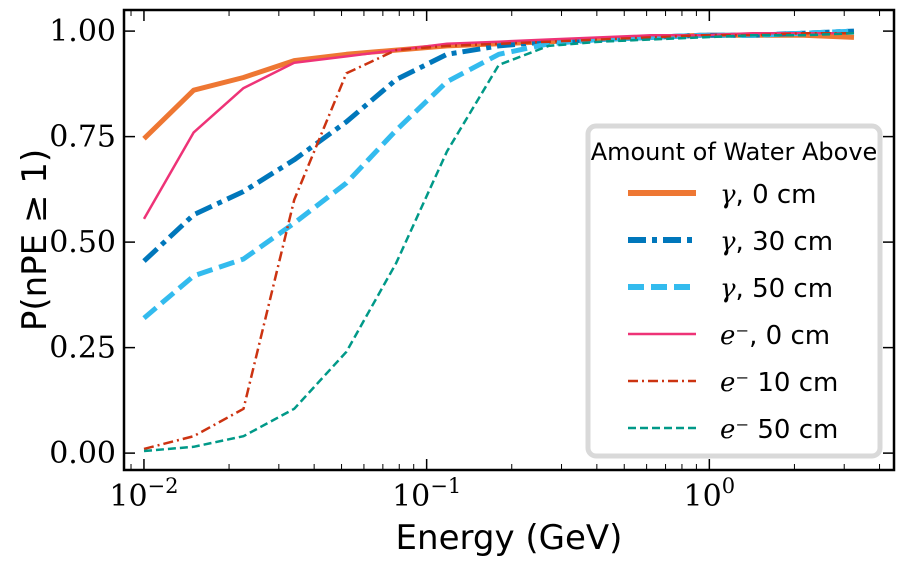 The image size is (907, 565). What do you see at coordinates (82, 453) in the screenshot?
I see `y-tick-label: 0.00` at bounding box center [82, 453].